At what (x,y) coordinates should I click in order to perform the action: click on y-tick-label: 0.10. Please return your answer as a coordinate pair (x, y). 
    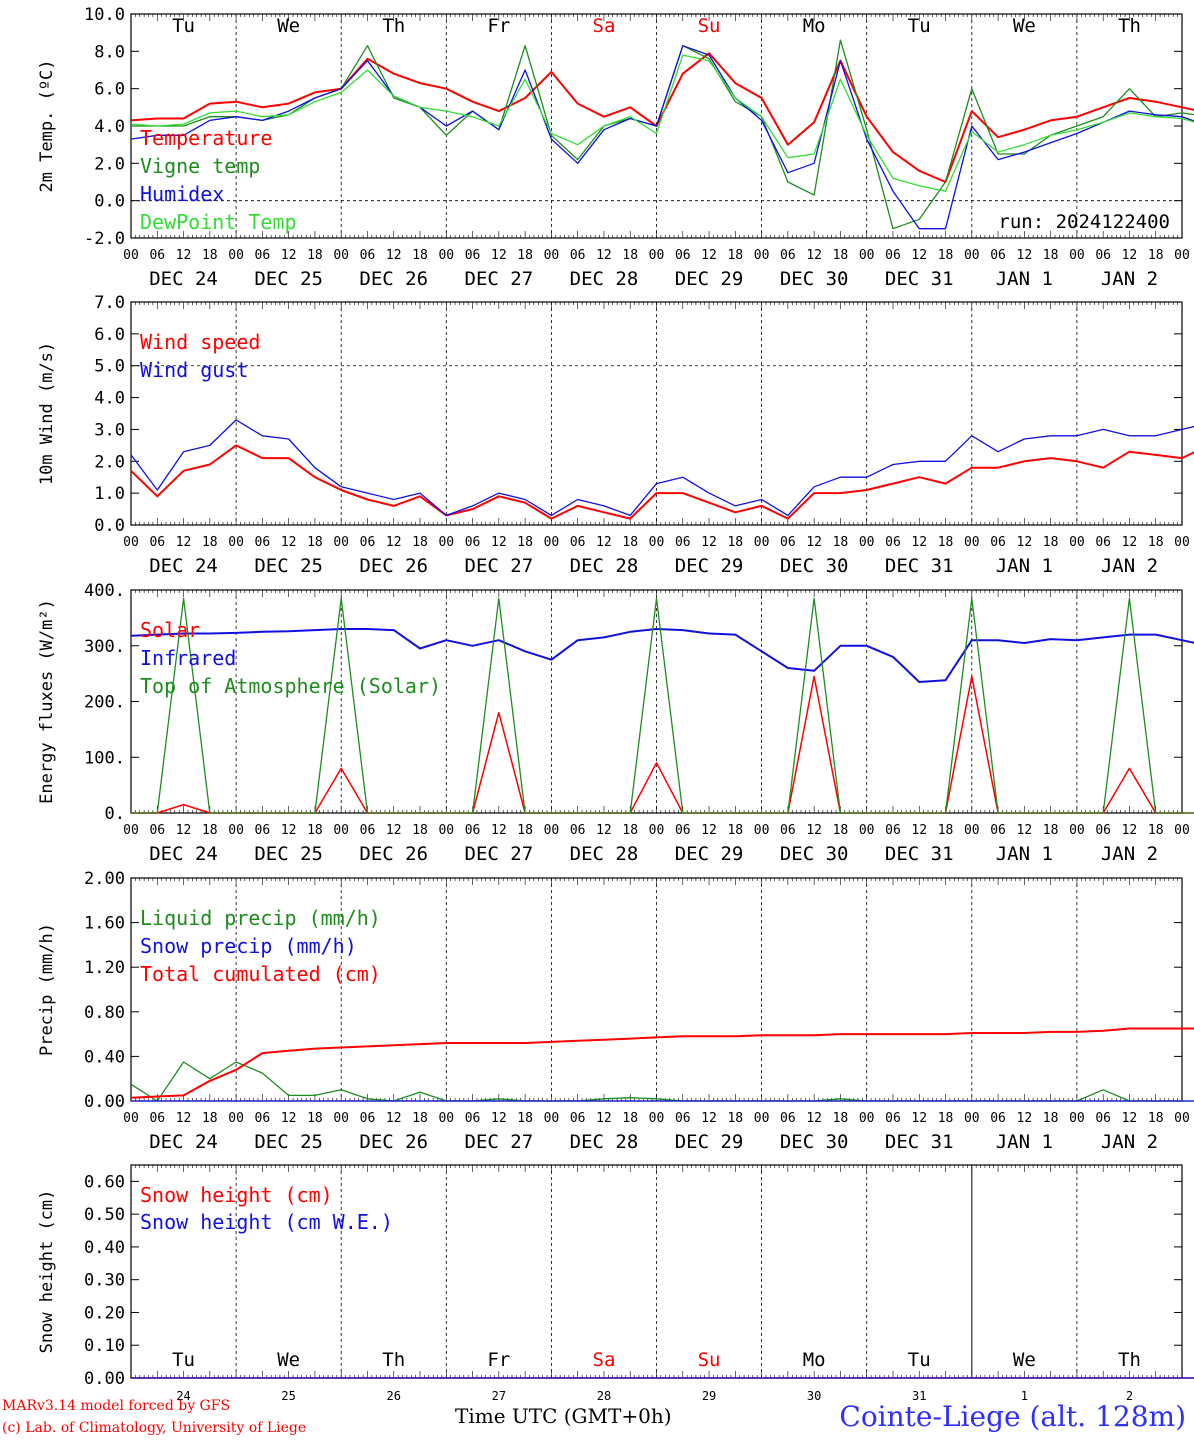
    Looking at the image, I should click on (104, 1346).